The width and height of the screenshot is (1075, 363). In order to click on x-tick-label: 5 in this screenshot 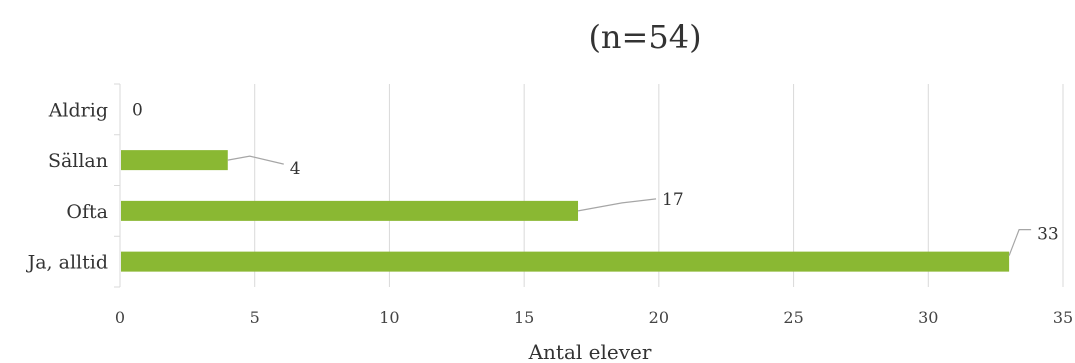, I will do `click(255, 317)`.